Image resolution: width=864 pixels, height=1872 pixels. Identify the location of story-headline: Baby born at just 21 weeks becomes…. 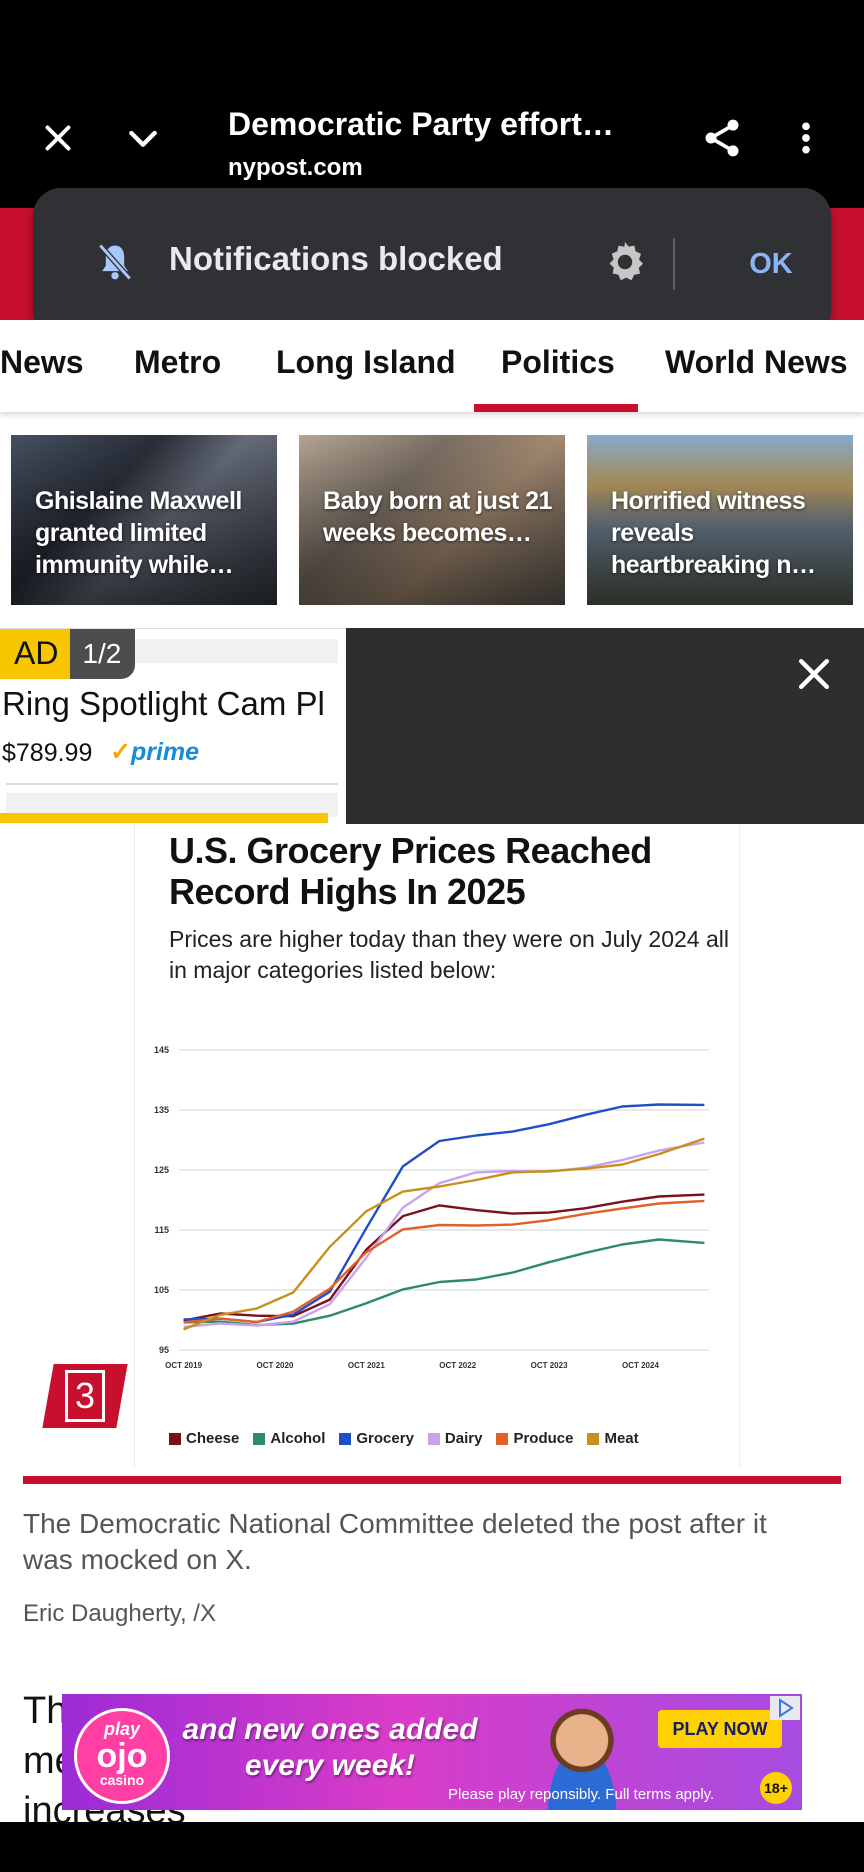
(437, 517).